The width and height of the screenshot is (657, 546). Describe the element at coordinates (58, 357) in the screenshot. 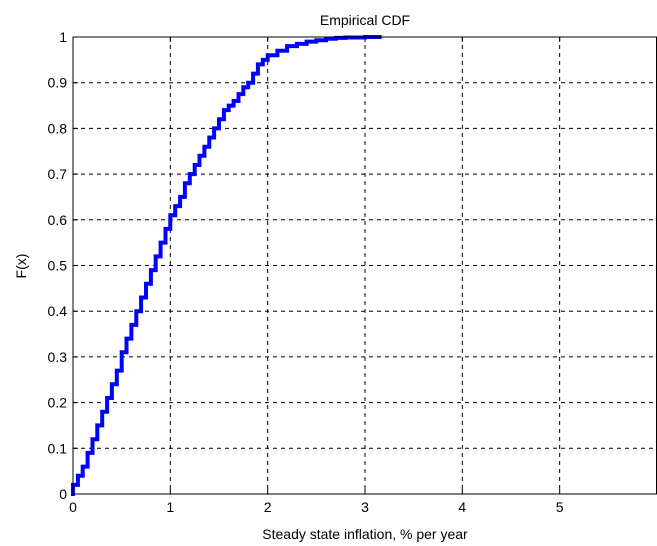

I see `y-tick-label: 0.3` at that location.